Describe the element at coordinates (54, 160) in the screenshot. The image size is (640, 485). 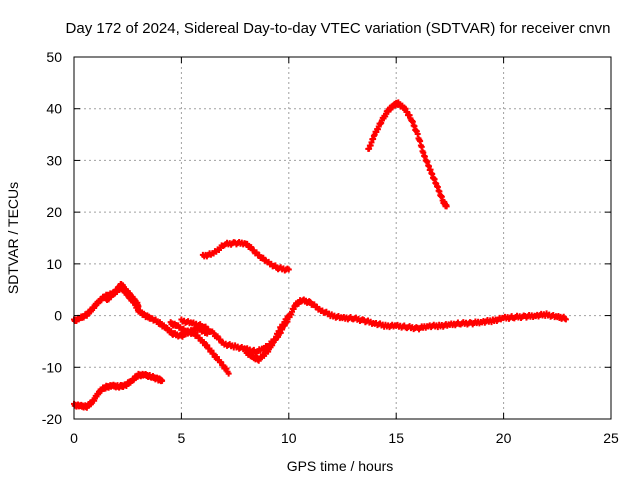
I see `y-tick-label: 30` at that location.